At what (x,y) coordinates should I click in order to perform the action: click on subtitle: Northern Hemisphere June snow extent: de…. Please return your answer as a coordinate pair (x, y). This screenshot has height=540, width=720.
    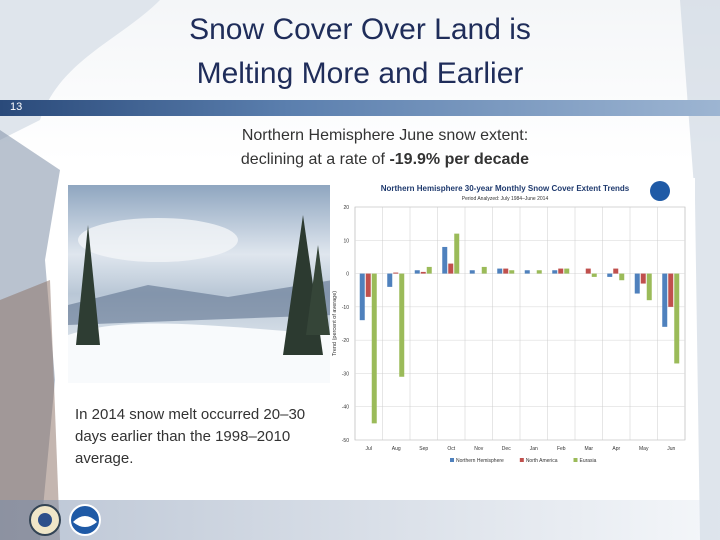
    Looking at the image, I should click on (385, 148).